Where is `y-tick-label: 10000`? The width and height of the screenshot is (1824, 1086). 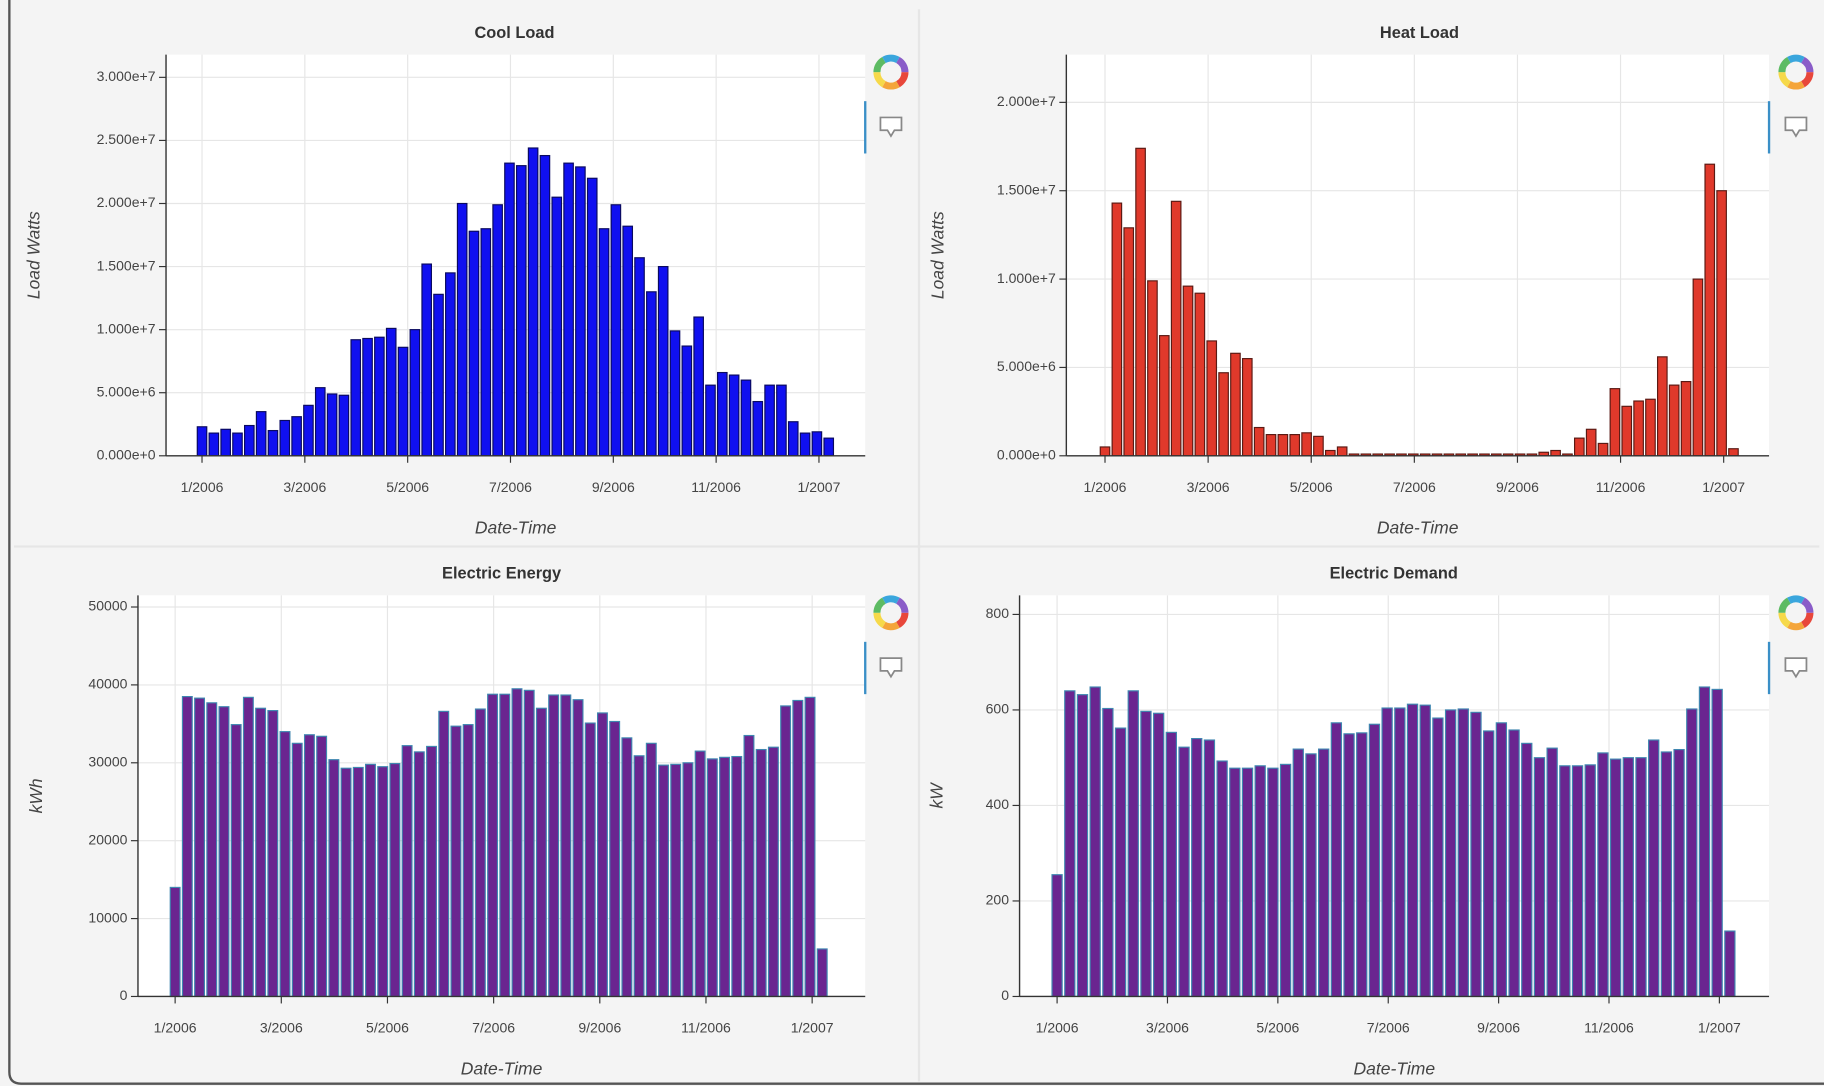
y-tick-label: 10000 is located at coordinates (107, 917).